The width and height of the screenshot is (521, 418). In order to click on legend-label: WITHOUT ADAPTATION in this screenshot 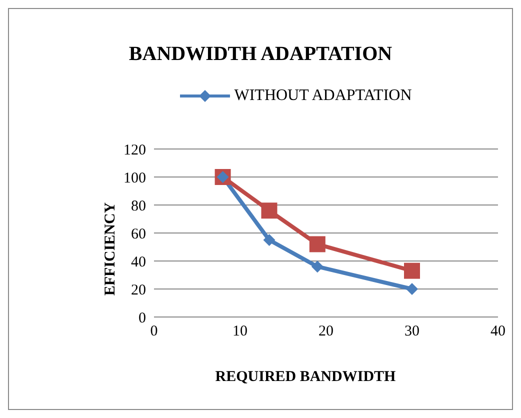, I will do `click(323, 96)`.